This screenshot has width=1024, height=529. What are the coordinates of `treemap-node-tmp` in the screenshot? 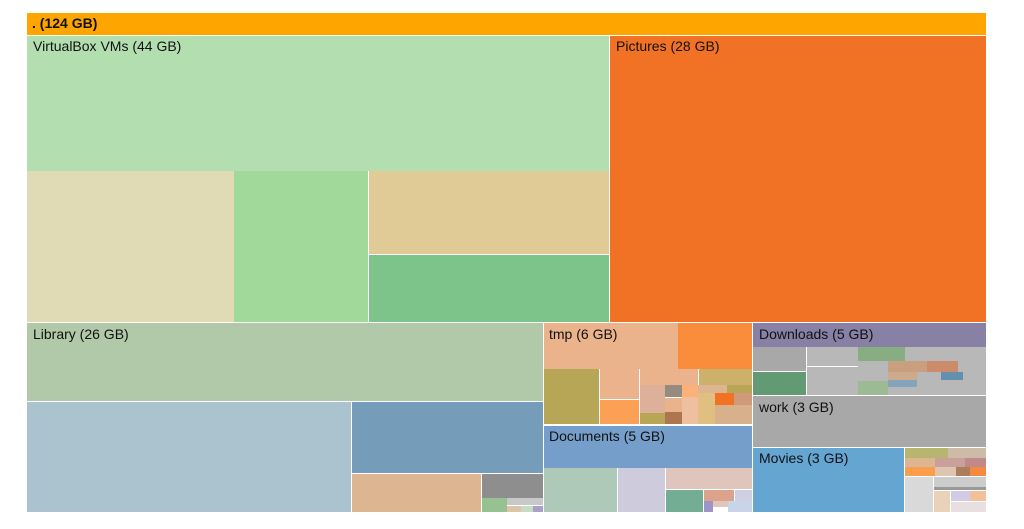 It's located at (611, 346).